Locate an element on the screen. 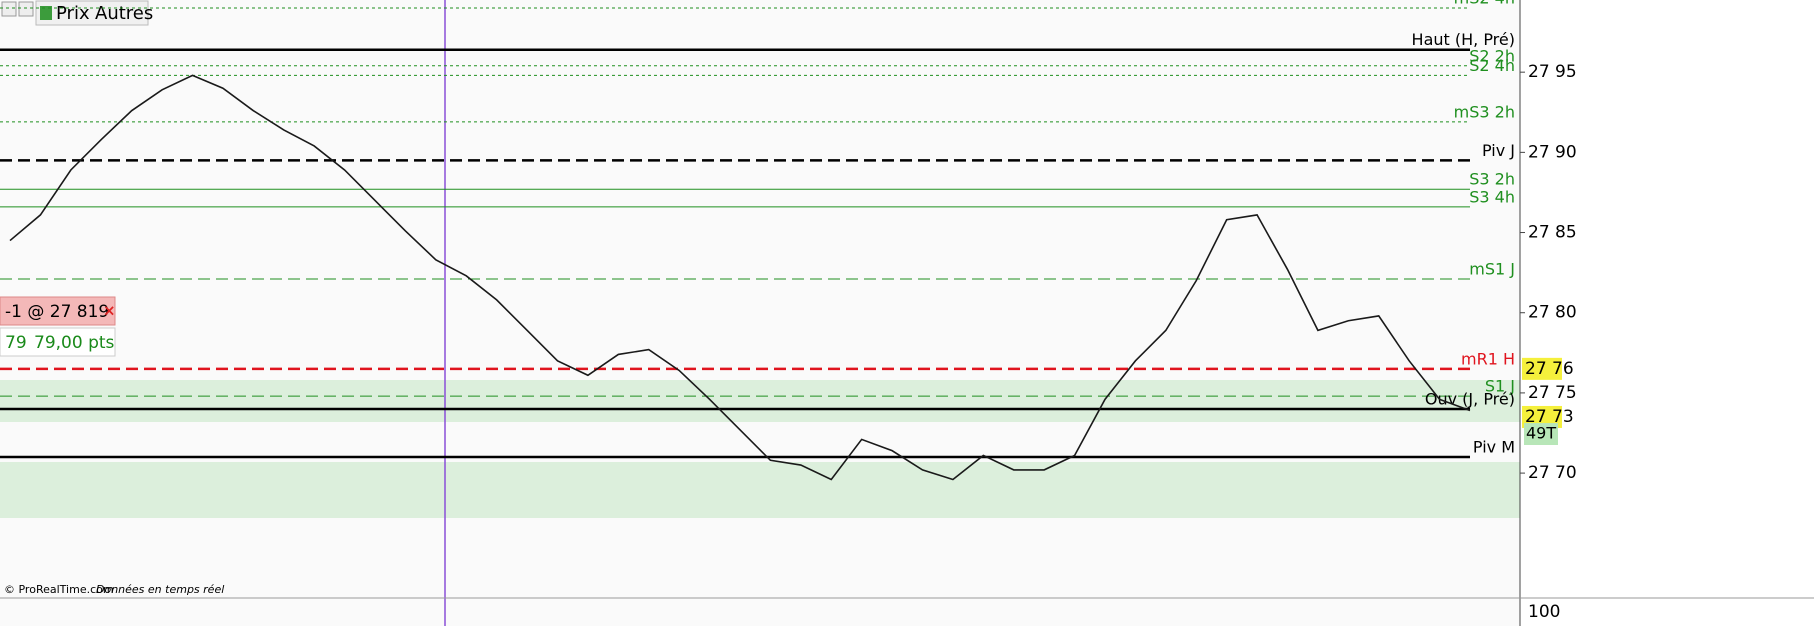  level-label: mS2 4h is located at coordinates (1484, 4).